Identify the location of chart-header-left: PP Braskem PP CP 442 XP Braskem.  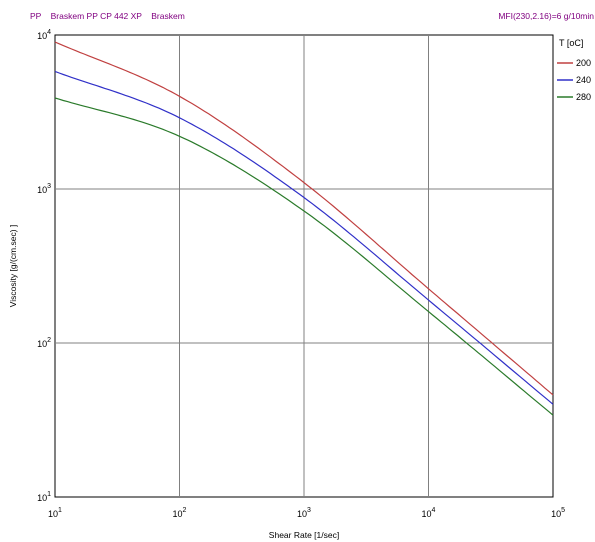
(107, 16).